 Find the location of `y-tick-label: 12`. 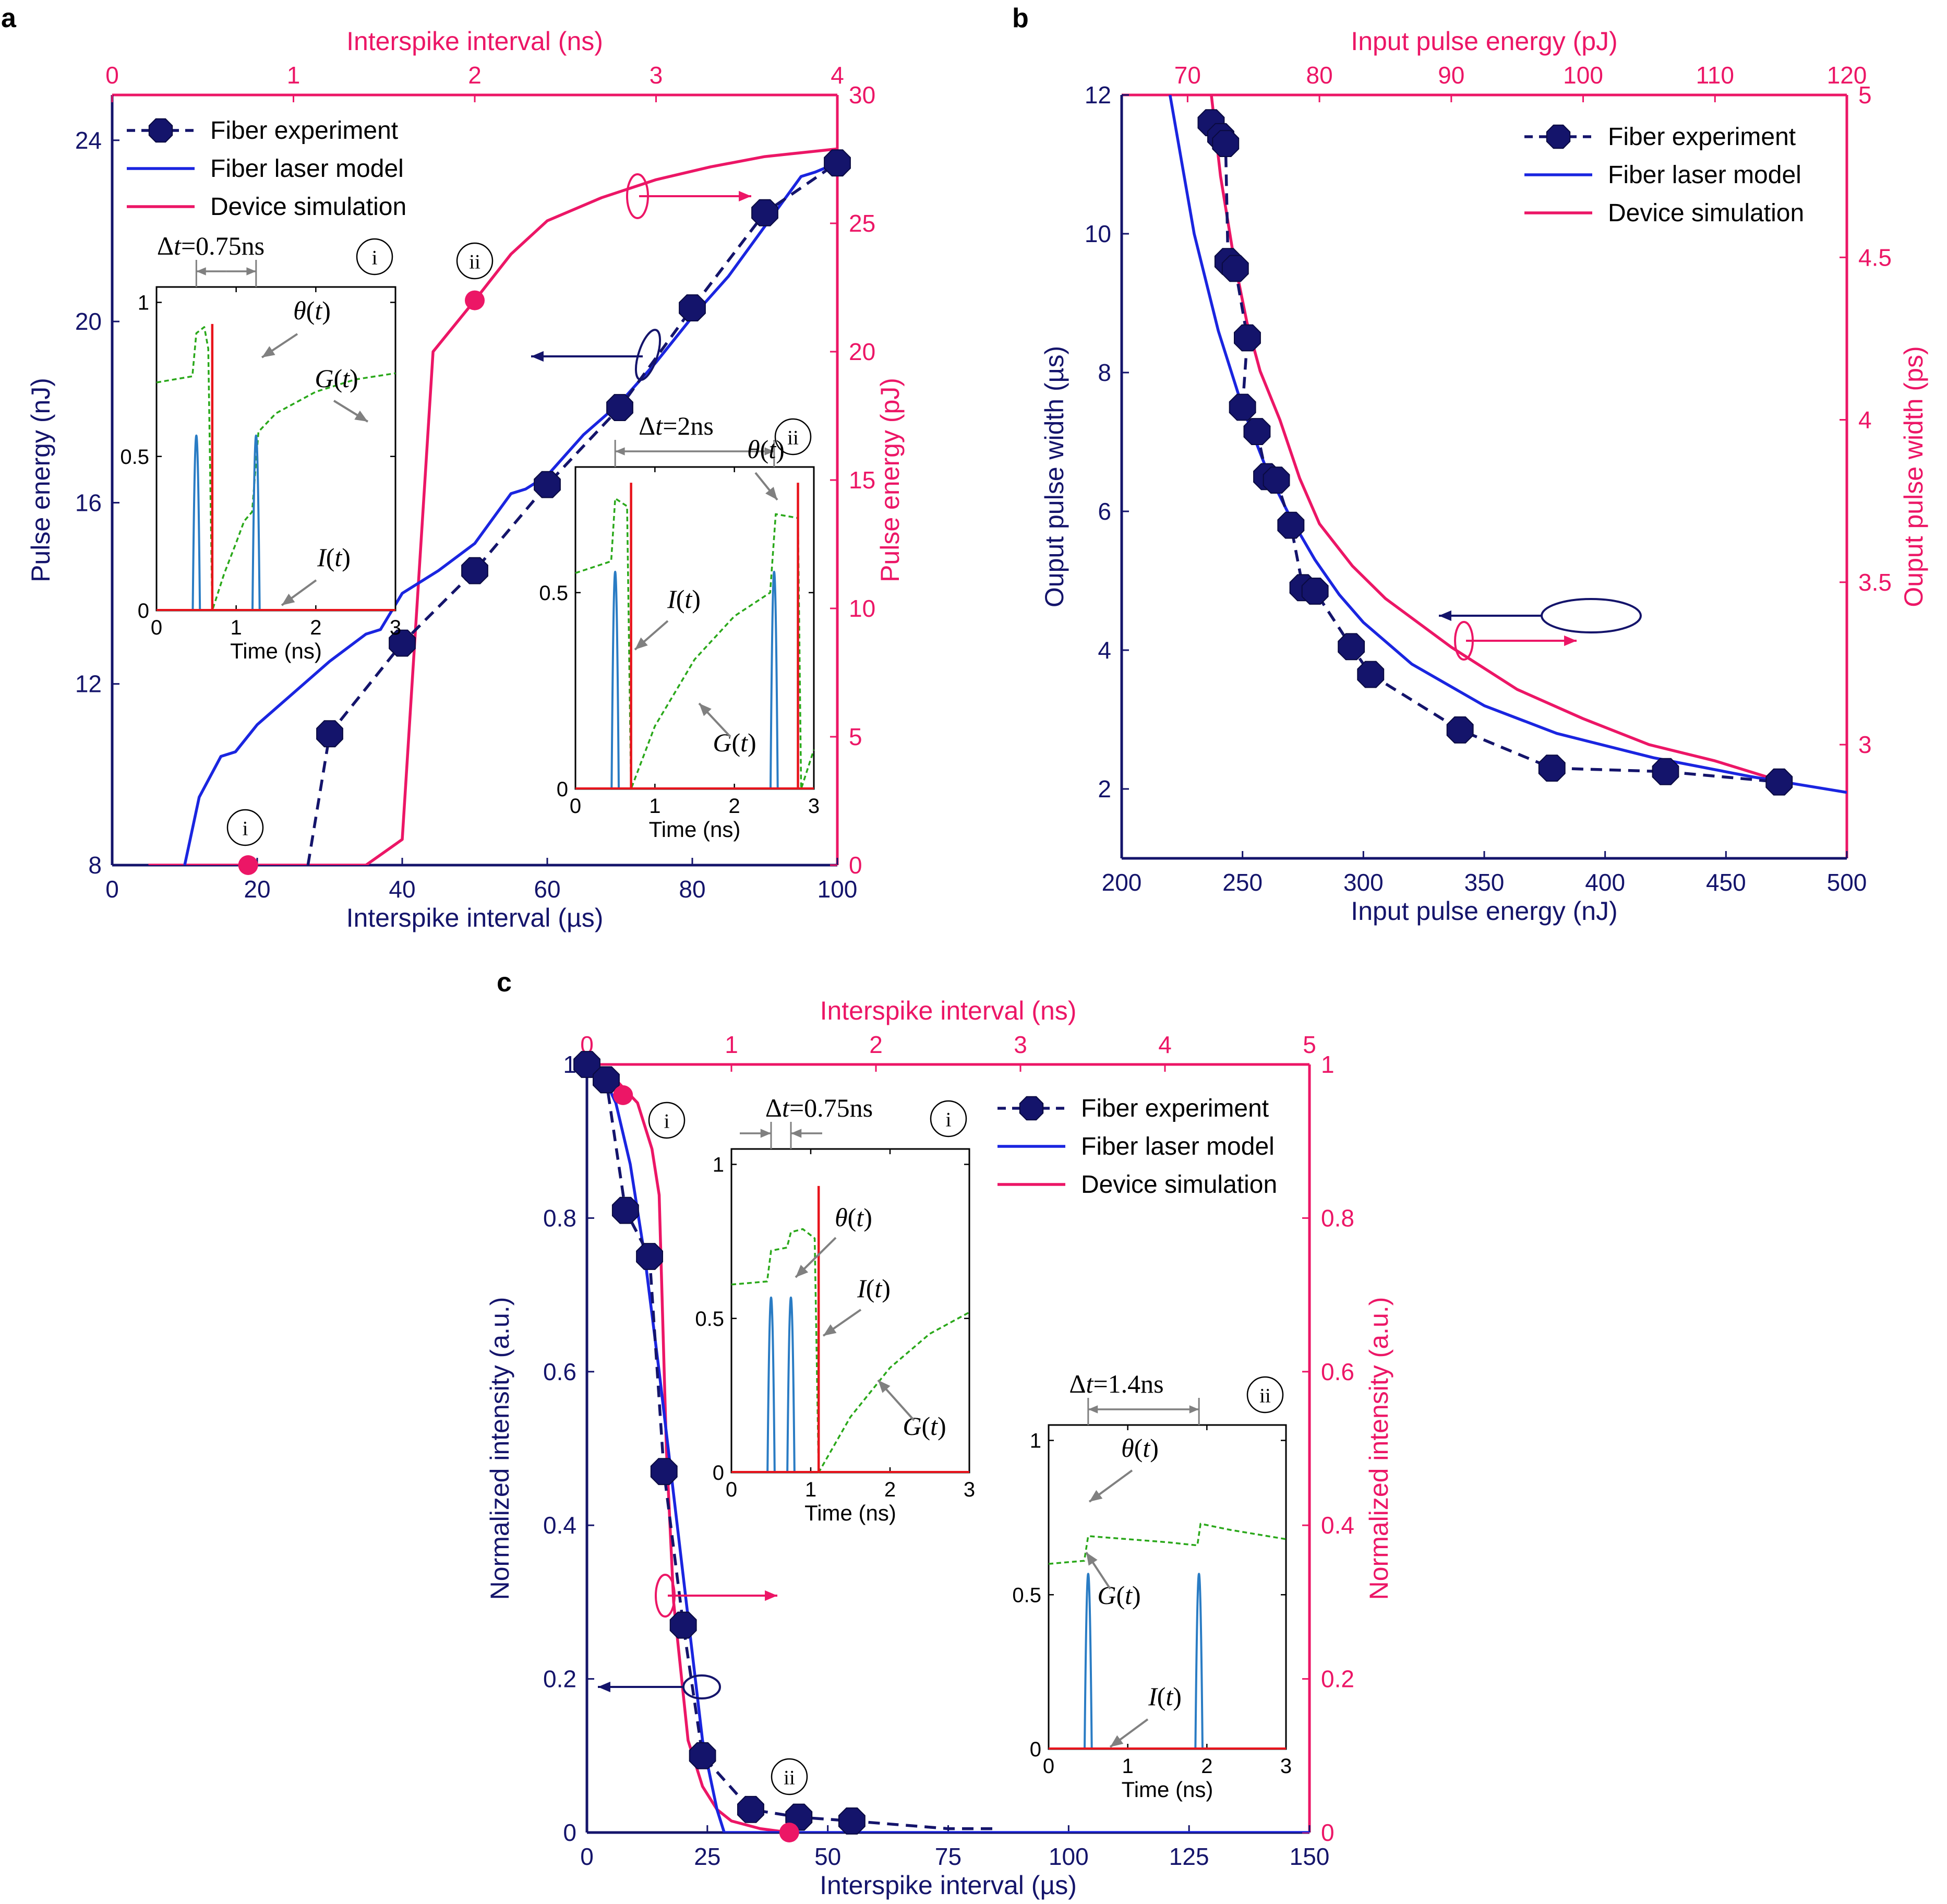

y-tick-label: 12 is located at coordinates (1098, 95).